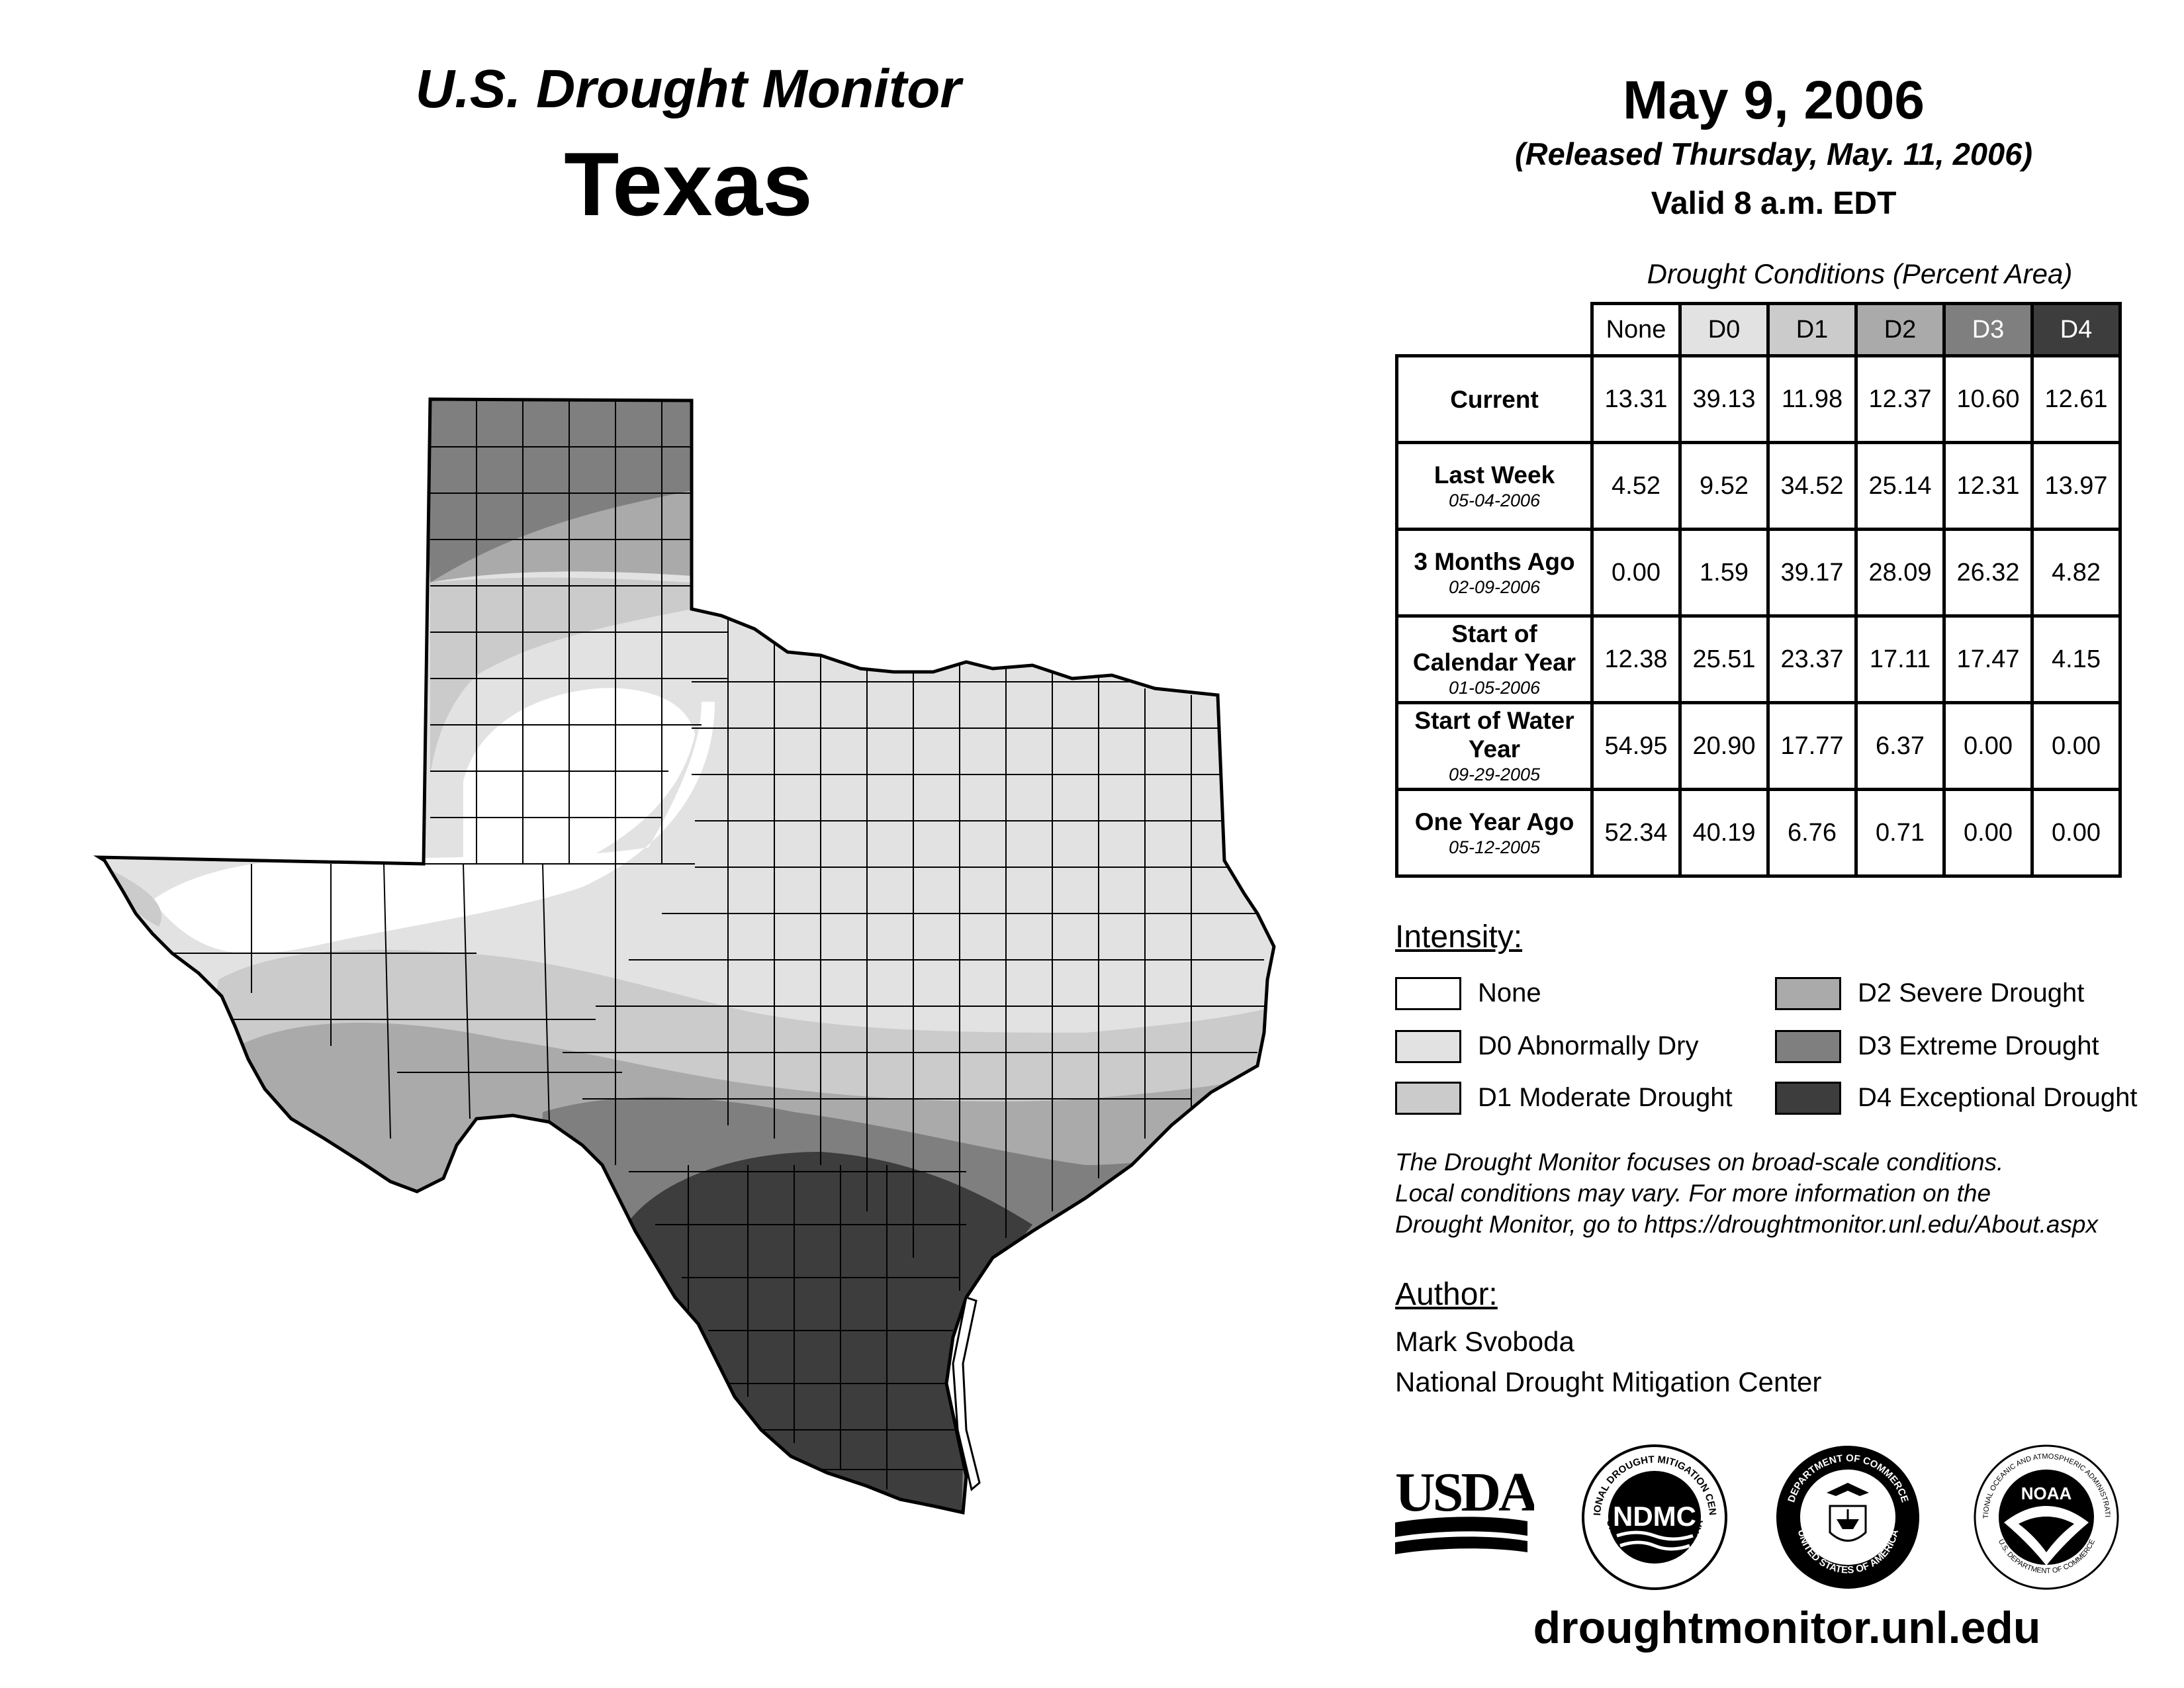 The height and width of the screenshot is (1688, 2184). What do you see at coordinates (1988, 486) in the screenshot?
I see `table-cell: 12.31` at bounding box center [1988, 486].